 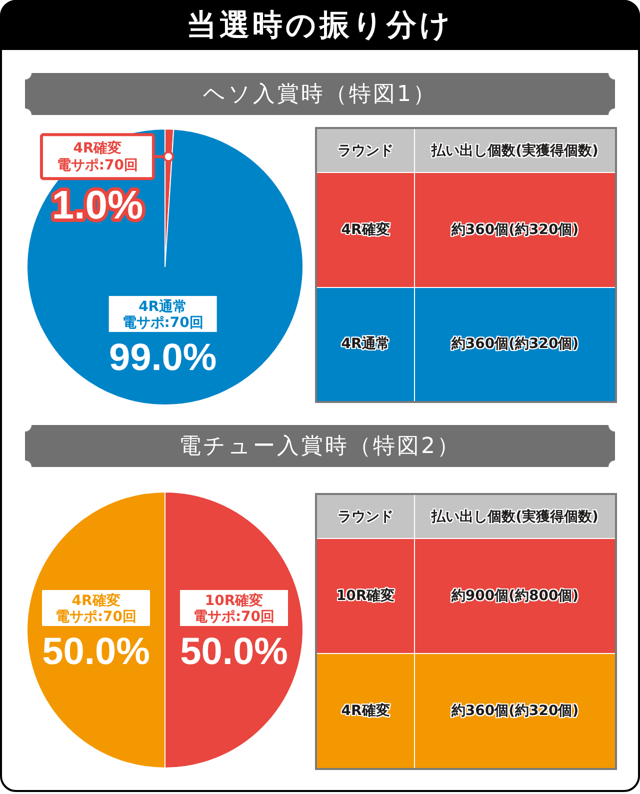 I want to click on slice-label: 4R確変電サポ:70回, so click(x=96, y=608).